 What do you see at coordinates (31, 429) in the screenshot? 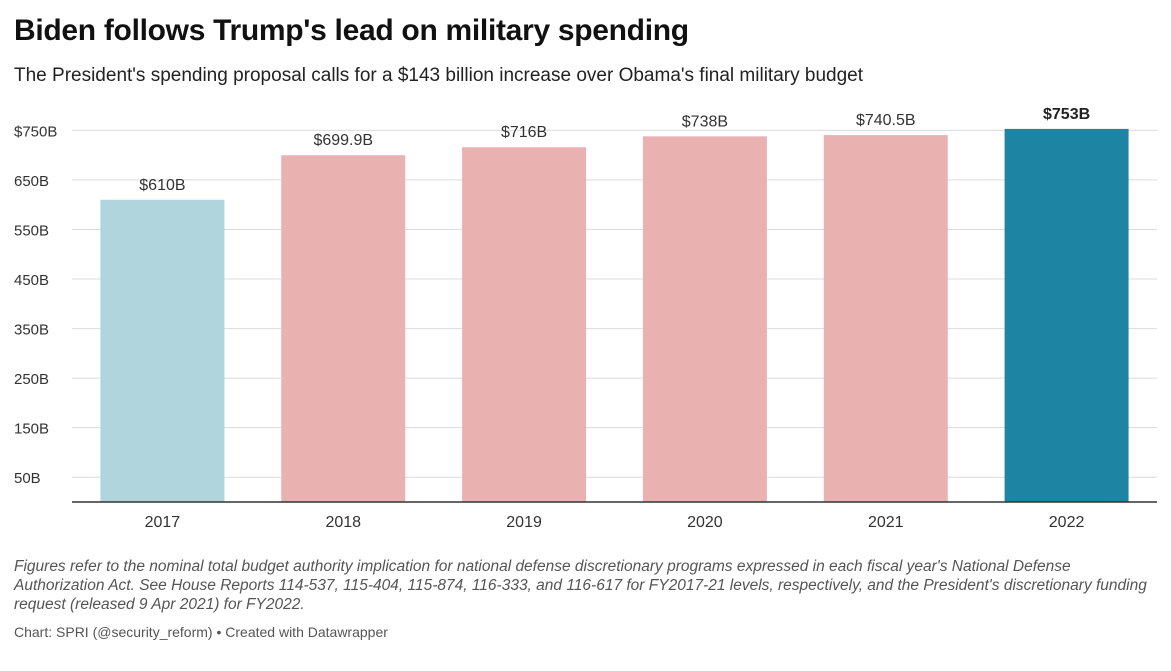
I see `y-tick-label: 150B` at bounding box center [31, 429].